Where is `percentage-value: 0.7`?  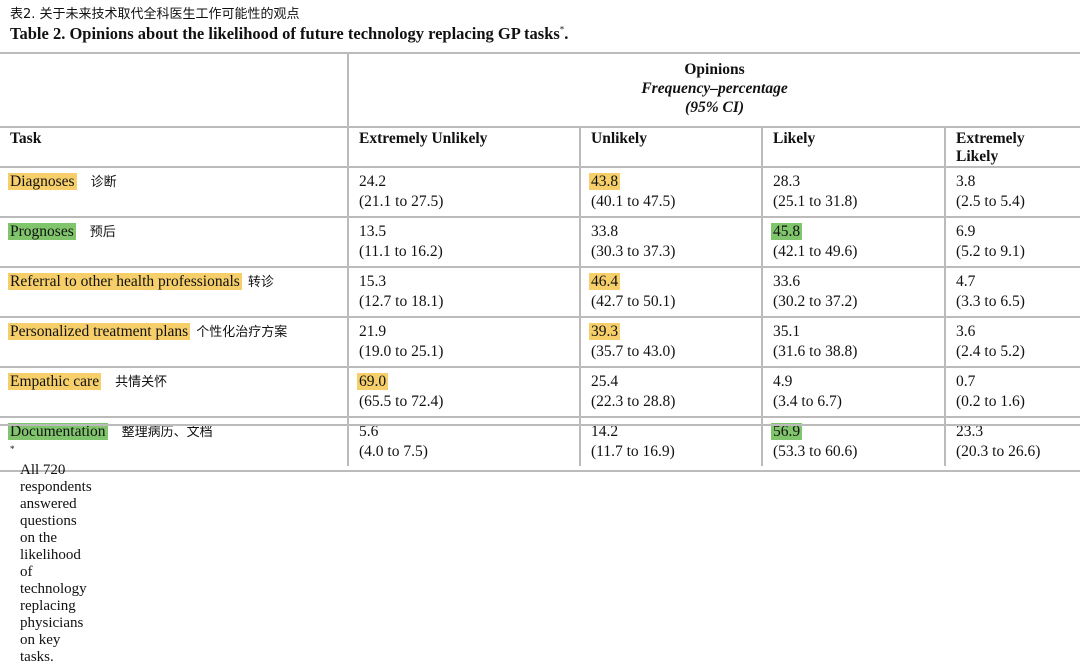
percentage-value: 0.7 is located at coordinates (966, 381).